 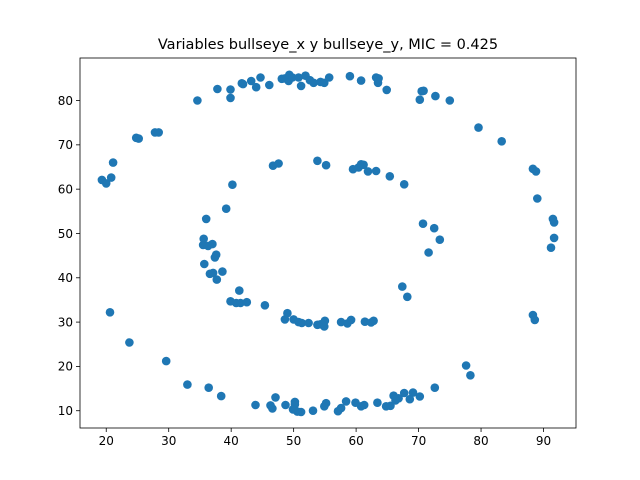 What do you see at coordinates (65, 367) in the screenshot?
I see `y-tick-label: 20` at bounding box center [65, 367].